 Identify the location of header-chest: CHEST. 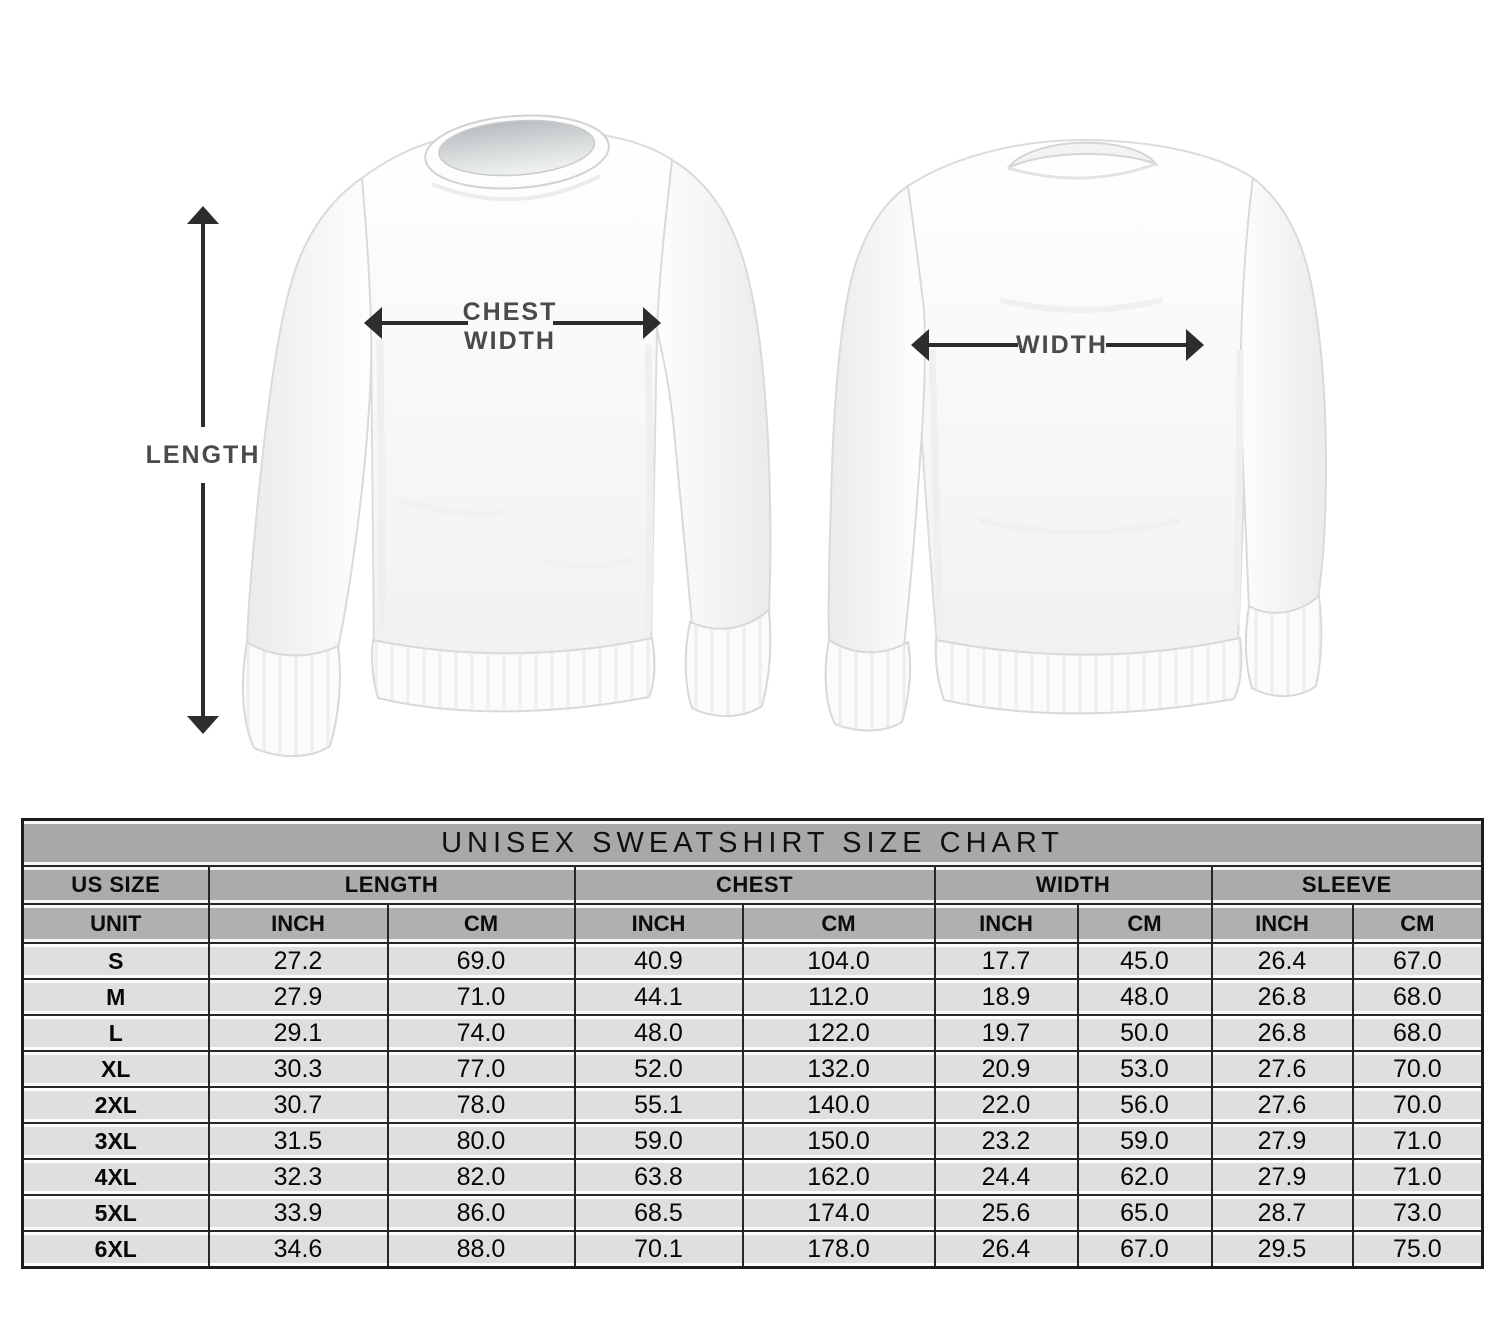
(754, 885).